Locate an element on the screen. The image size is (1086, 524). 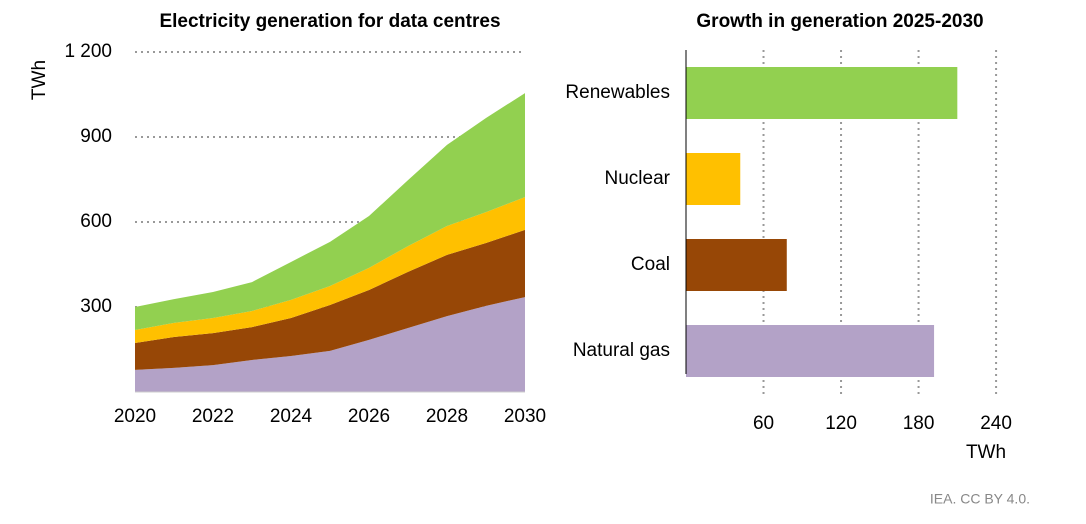
x-tick-label: 2024 is located at coordinates (291, 416).